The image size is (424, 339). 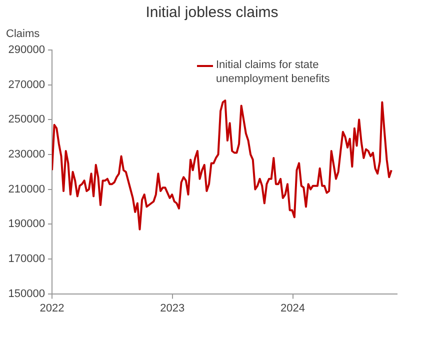 What do you see at coordinates (293, 308) in the screenshot?
I see `x-tick-label: 2024` at bounding box center [293, 308].